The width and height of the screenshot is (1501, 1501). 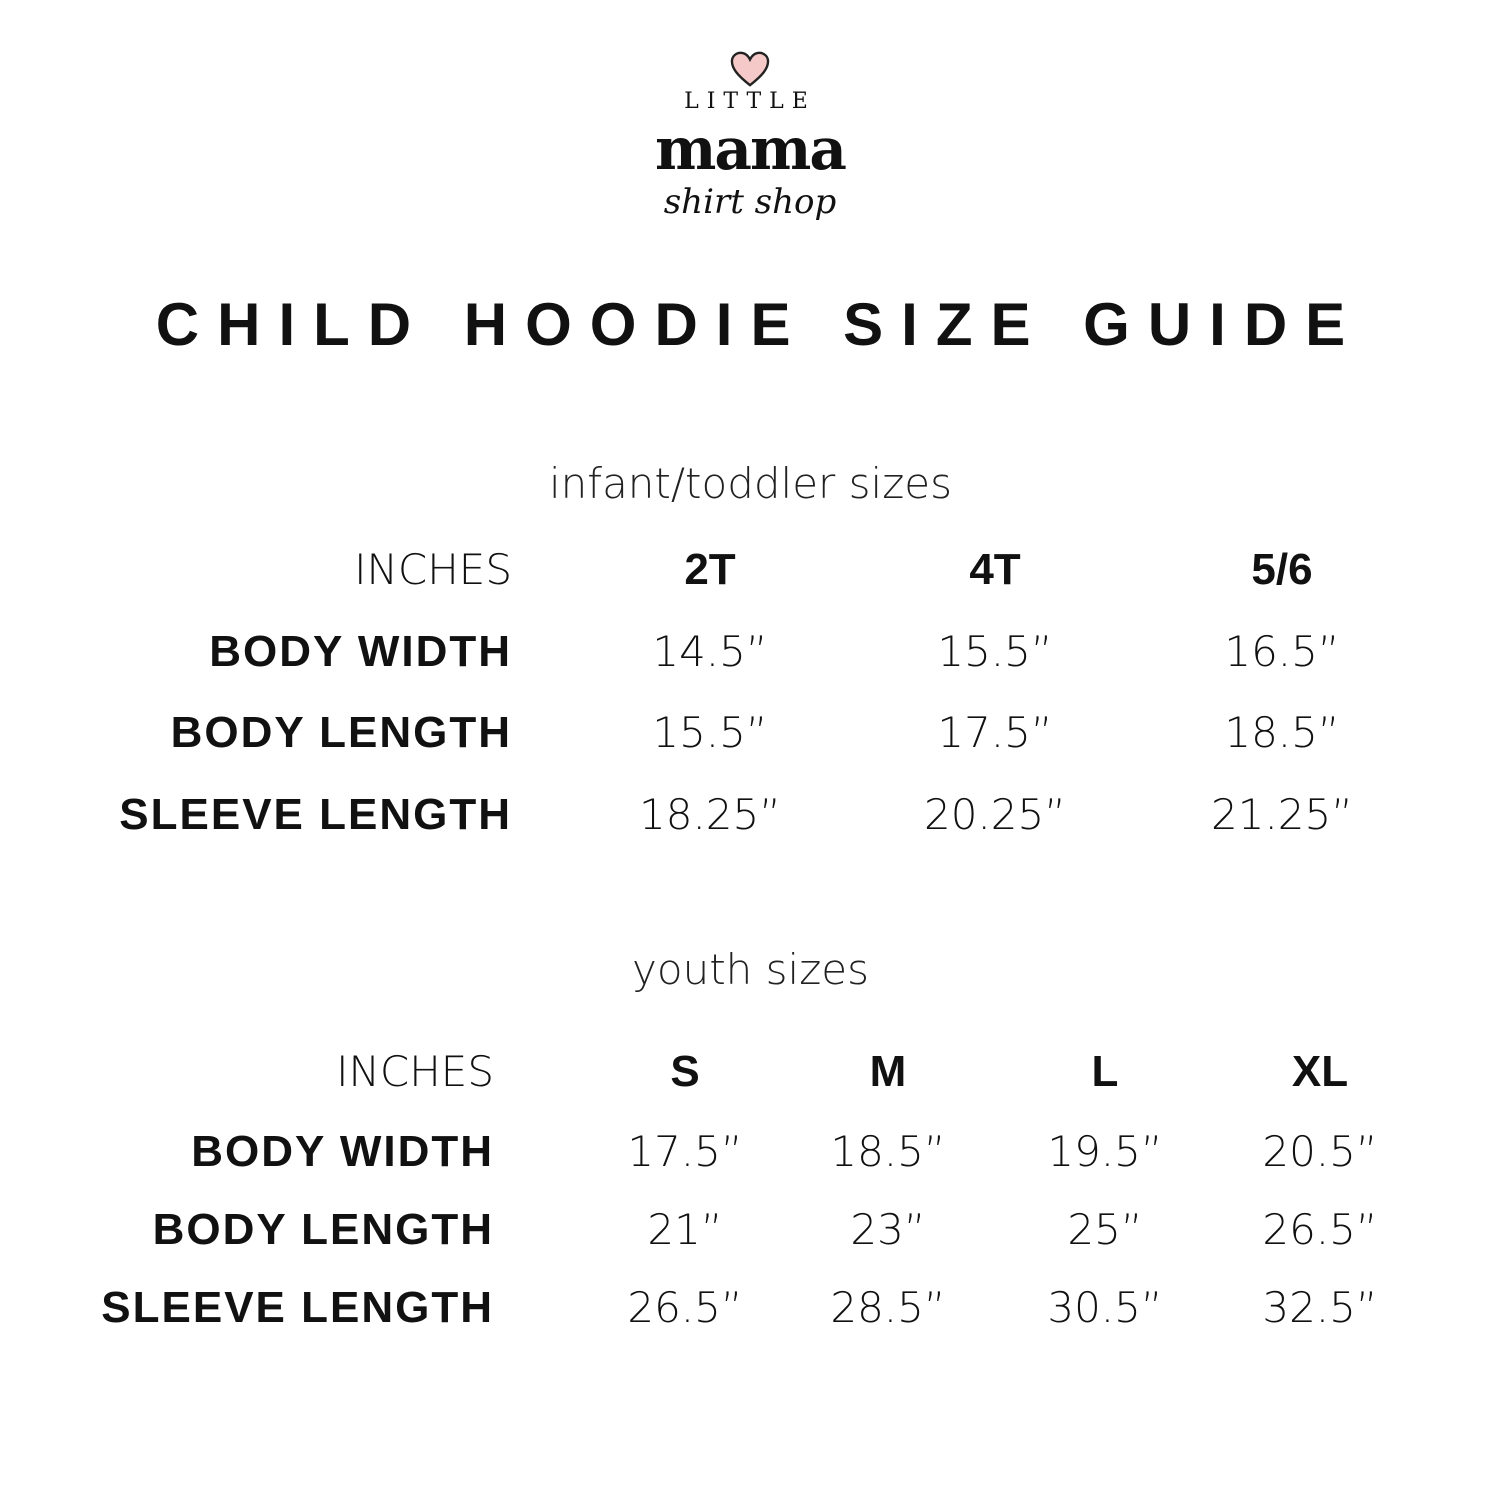 What do you see at coordinates (1320, 1307) in the screenshot?
I see `measurement-cell: 32.5”` at bounding box center [1320, 1307].